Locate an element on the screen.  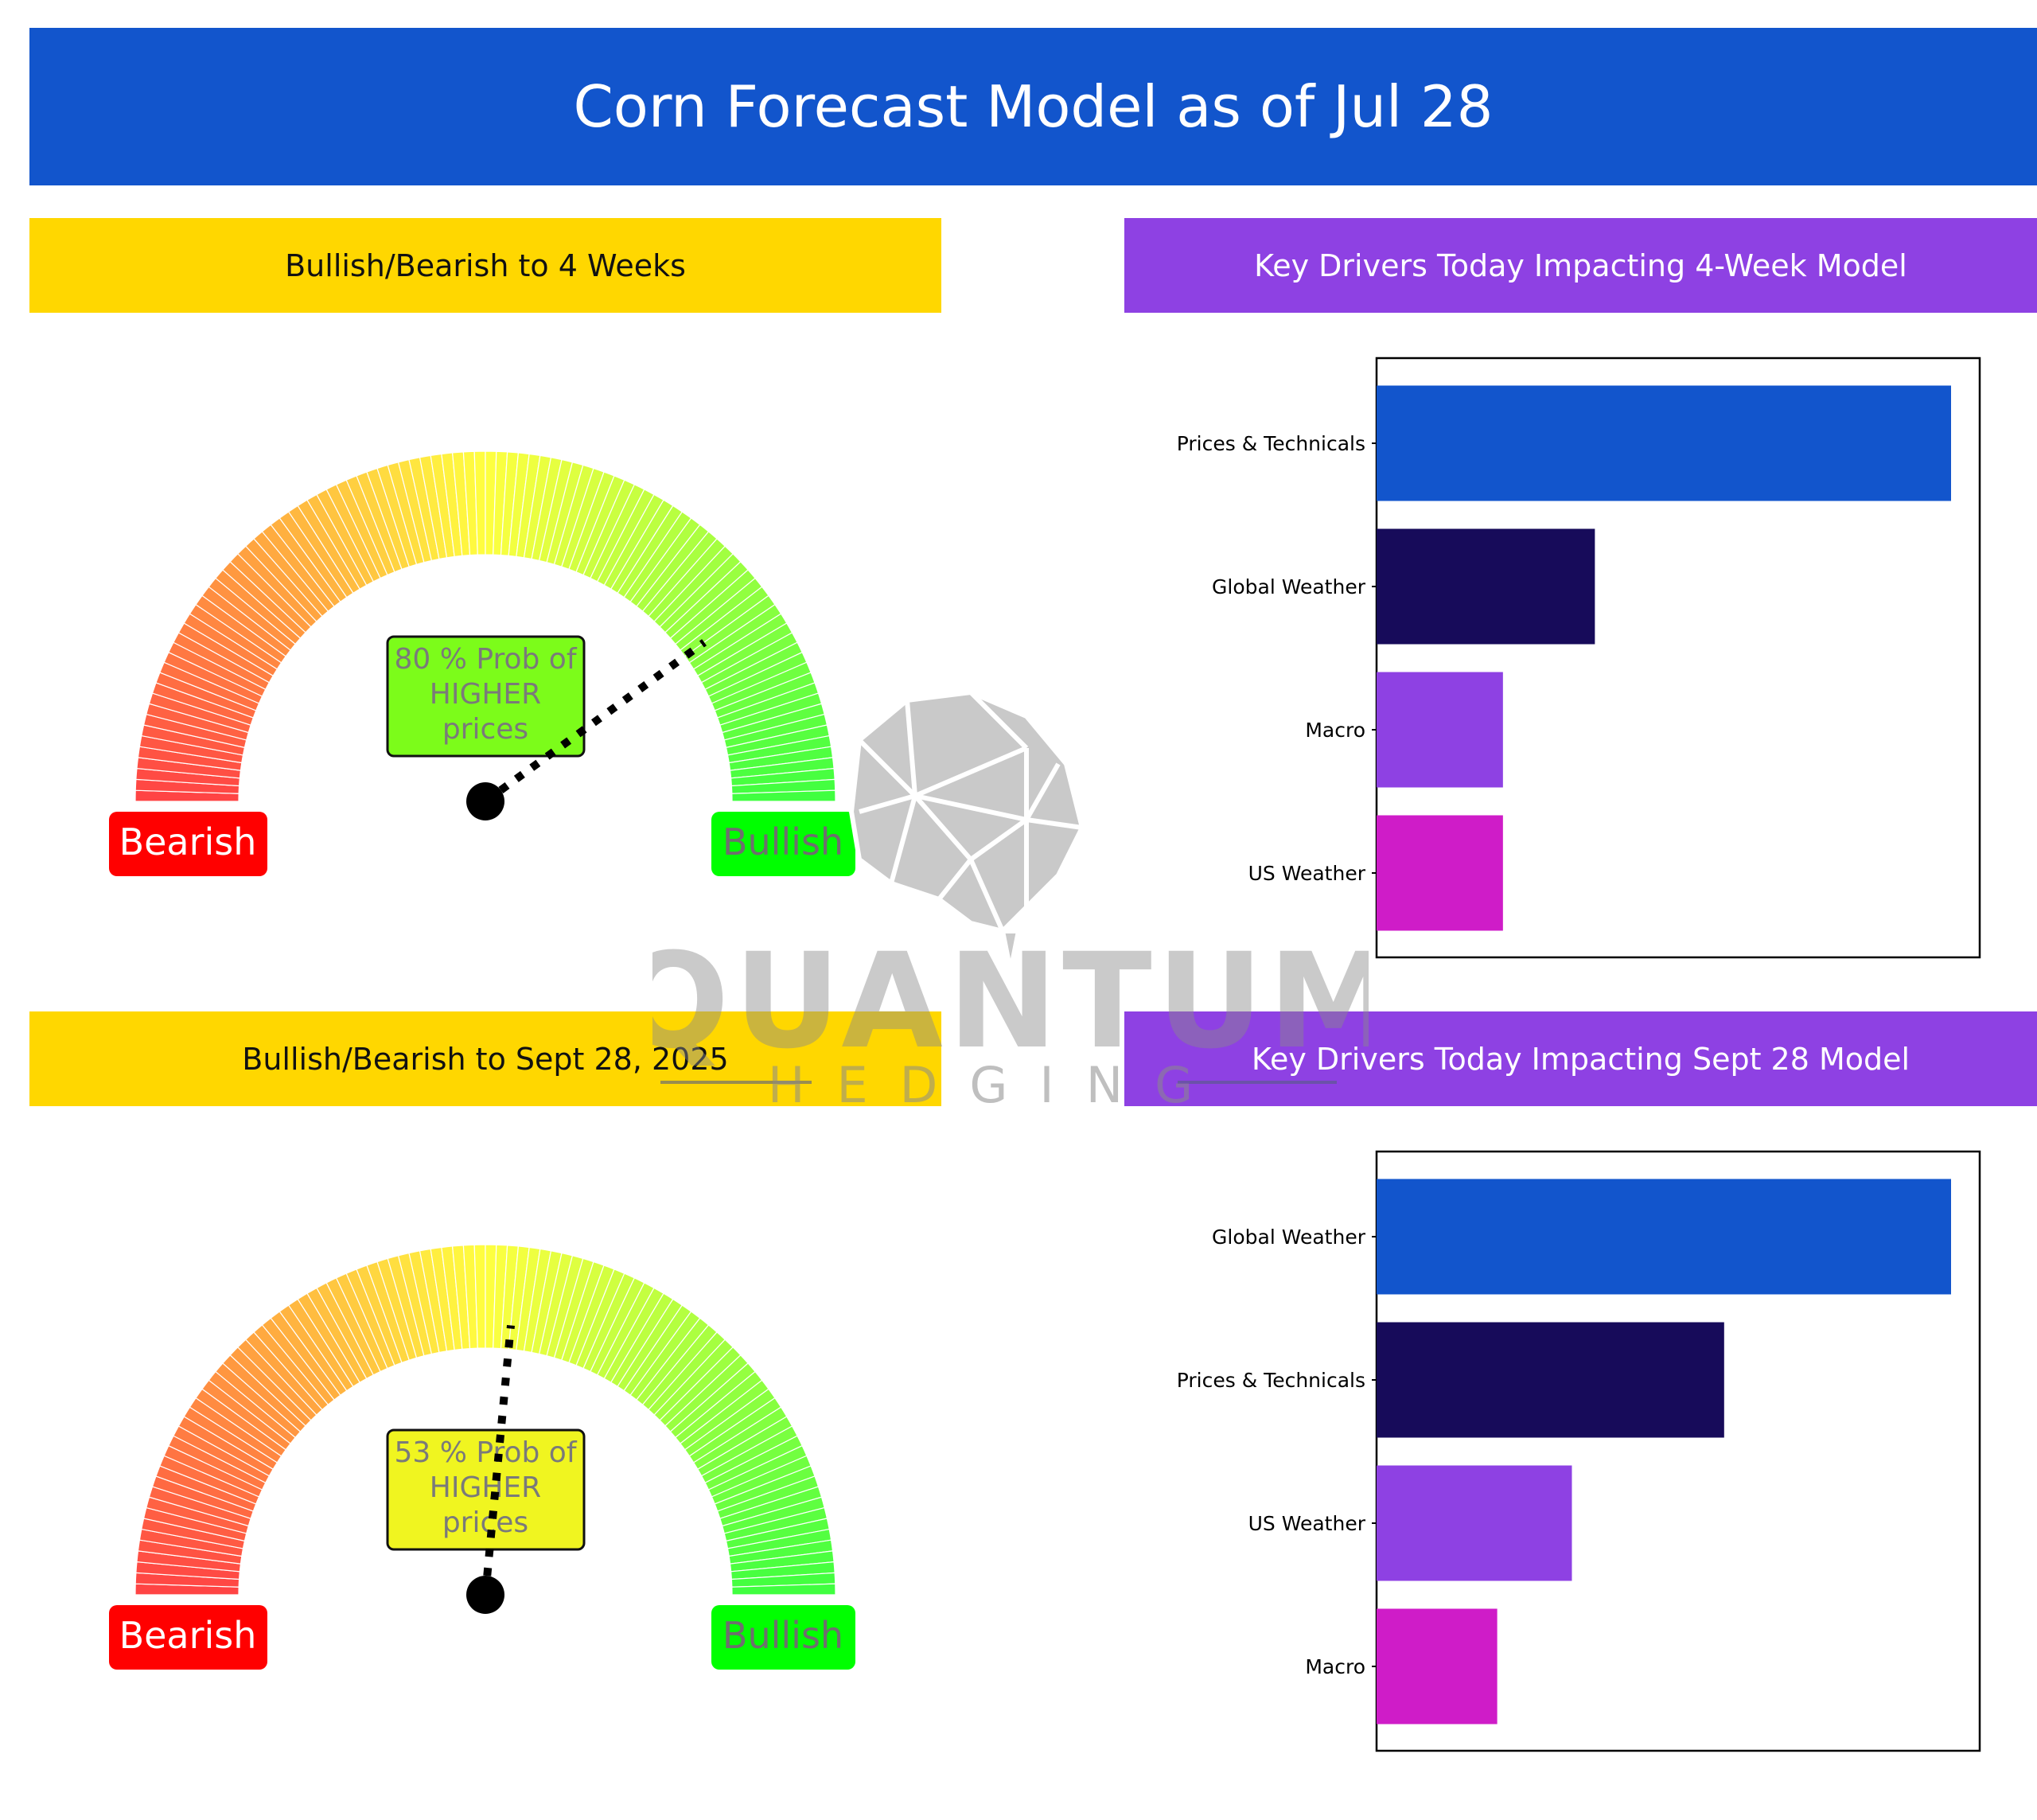
gauge1-header: Bullish/Bearish to 4 Weeks is located at coordinates (485, 265).